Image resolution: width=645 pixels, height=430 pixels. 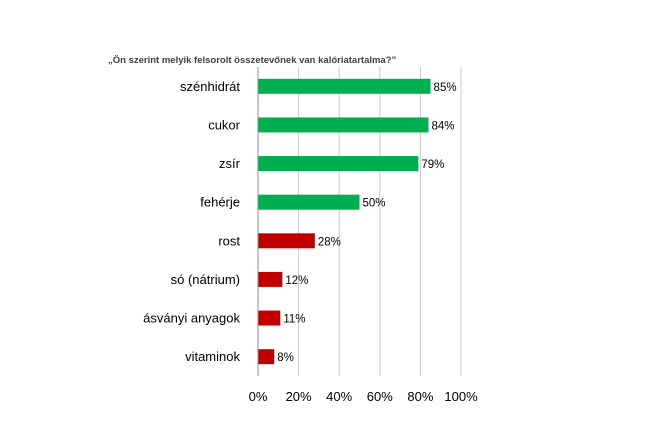 I want to click on category-label: cukor, so click(x=224, y=124).